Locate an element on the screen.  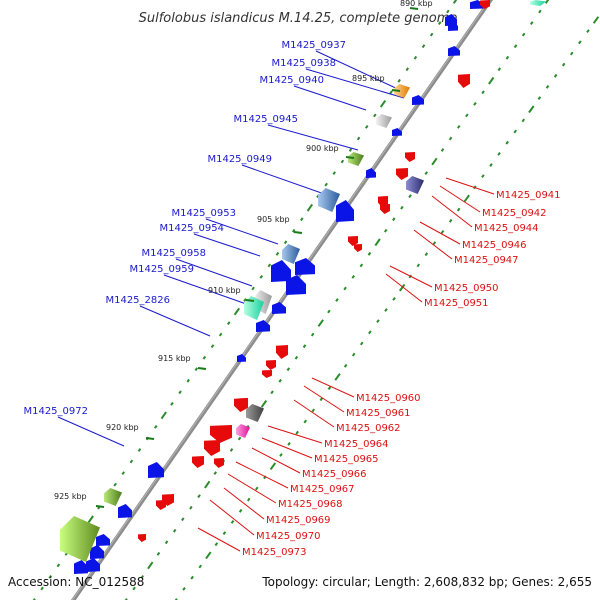
gene-label-reverse: M1425_0942 is located at coordinates (514, 213).